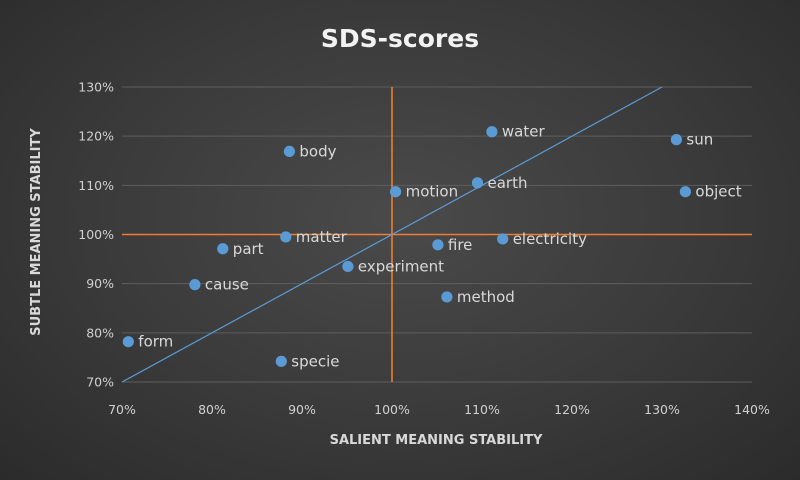  Describe the element at coordinates (286, 237) in the screenshot. I see `data-point-matter` at that location.